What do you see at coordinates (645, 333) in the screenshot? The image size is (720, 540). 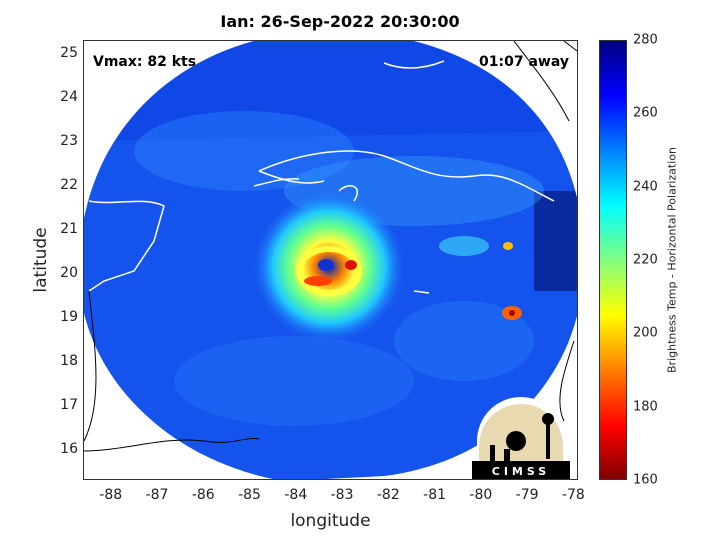 I see `colorbar-tick-label: 200` at bounding box center [645, 333].